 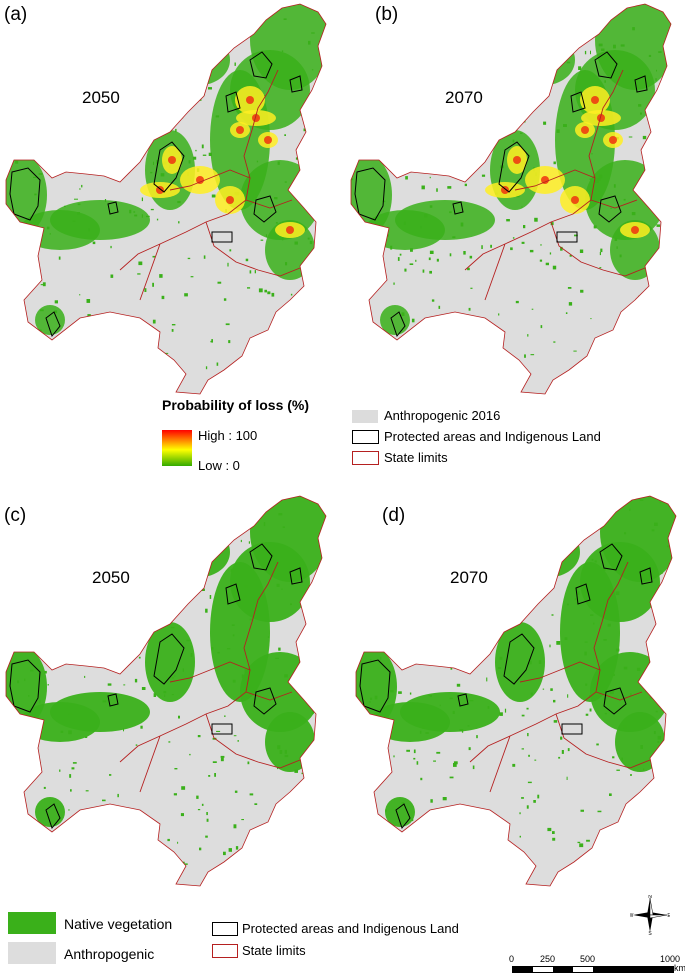 What do you see at coordinates (365, 437) in the screenshot?
I see `protected-areas-swatch-top` at bounding box center [365, 437].